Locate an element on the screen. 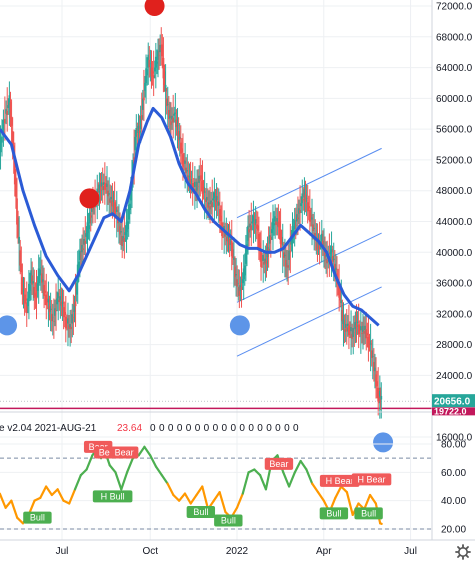 The height and width of the screenshot is (567, 475). price-tick-label: 68000.0 is located at coordinates (454, 37).